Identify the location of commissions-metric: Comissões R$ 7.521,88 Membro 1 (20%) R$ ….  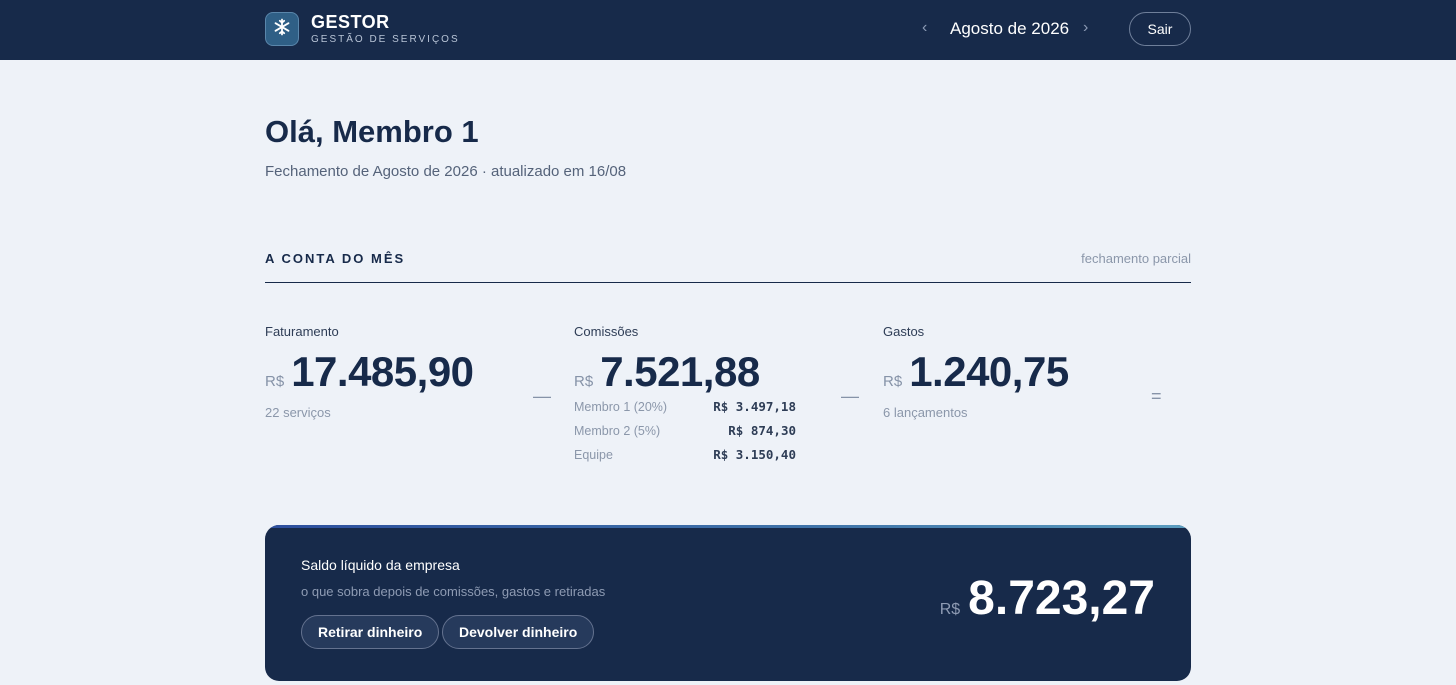
(719, 397).